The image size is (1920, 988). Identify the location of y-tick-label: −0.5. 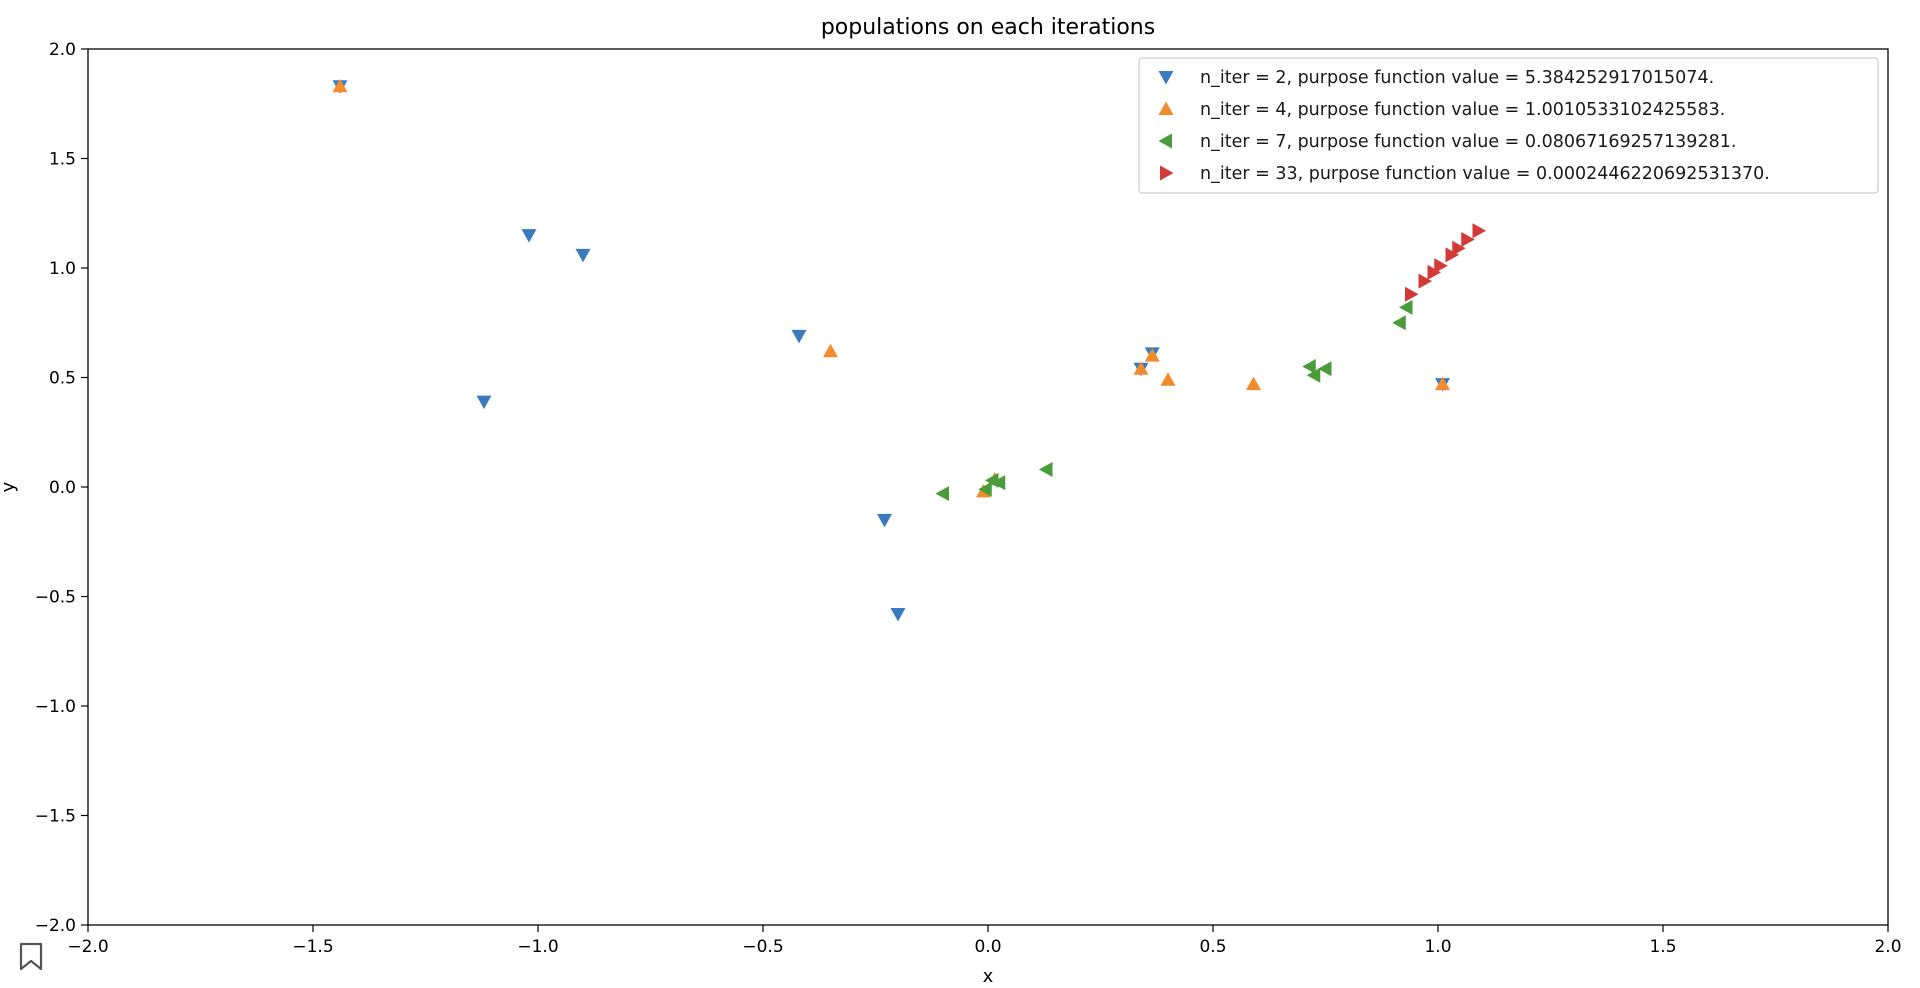
(55, 598).